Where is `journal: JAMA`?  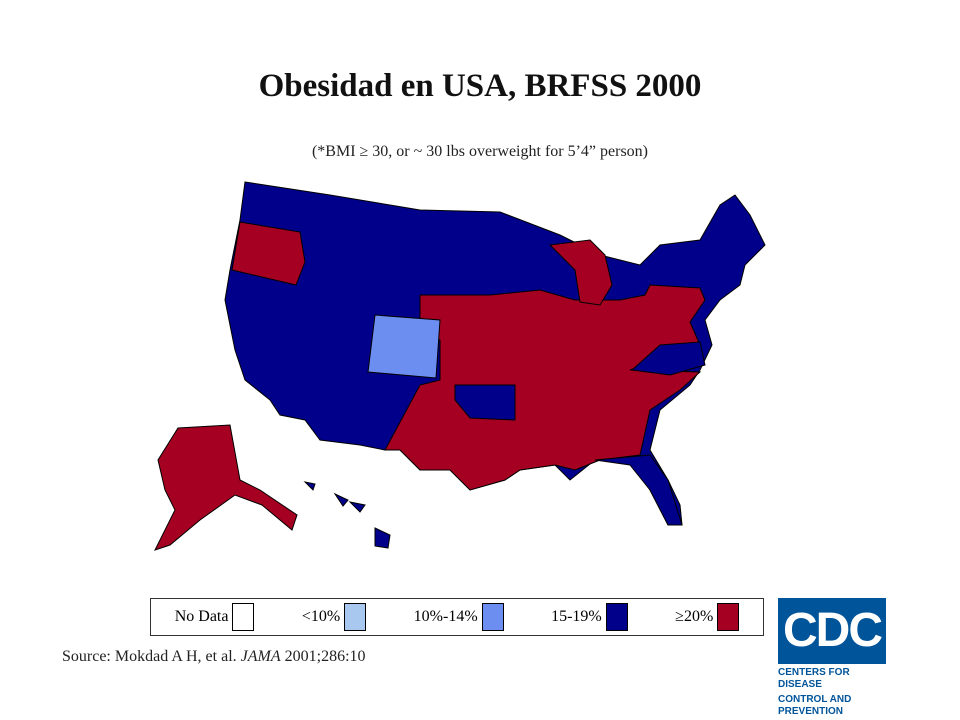
journal: JAMA is located at coordinates (260, 656).